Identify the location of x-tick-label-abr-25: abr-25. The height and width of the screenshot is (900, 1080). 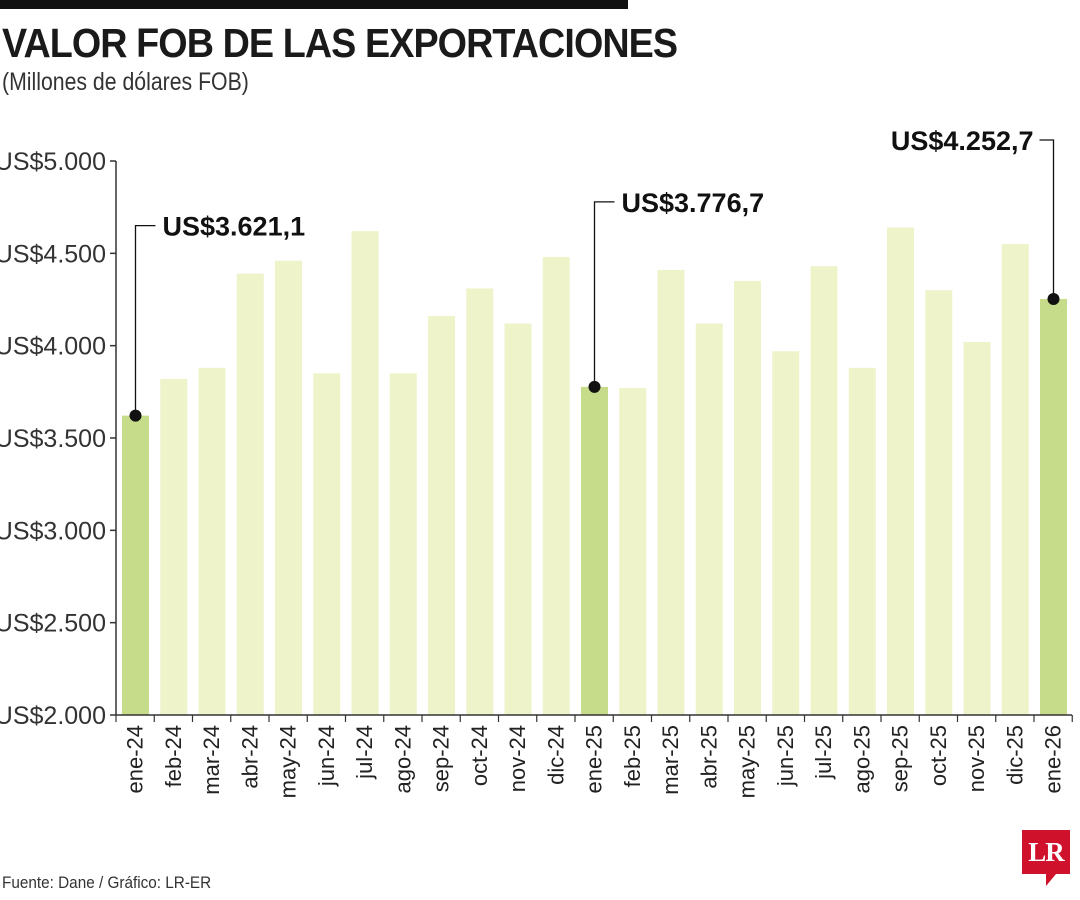
(708, 757).